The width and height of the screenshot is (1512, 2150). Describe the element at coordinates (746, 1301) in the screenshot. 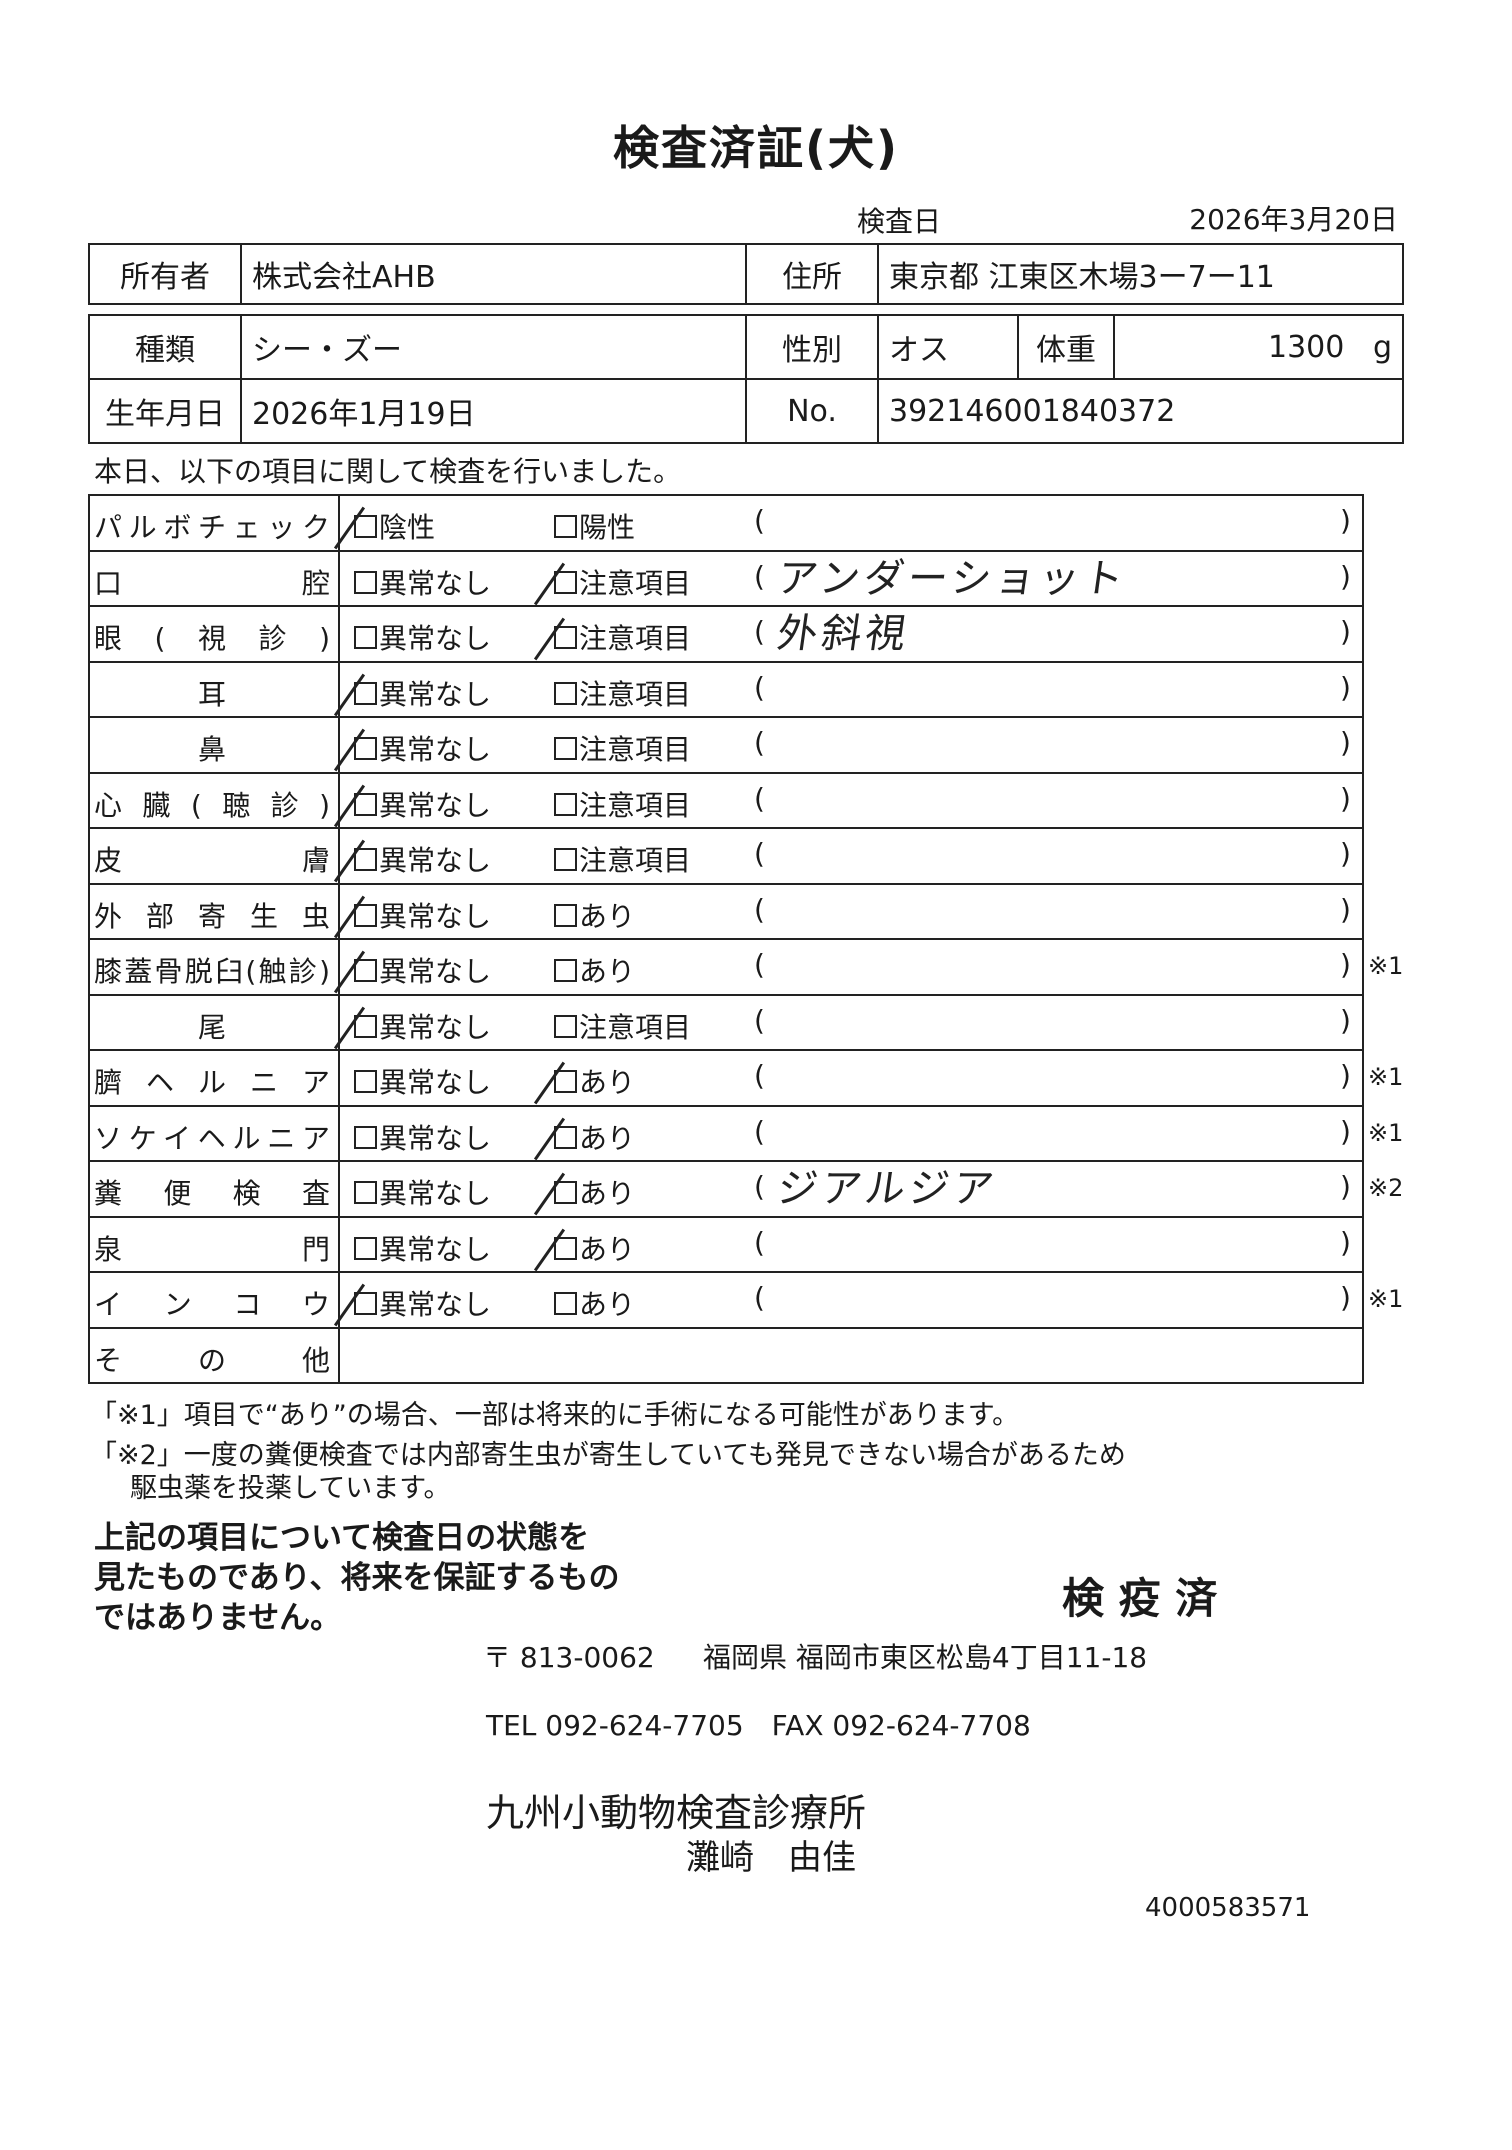

I see `check-row: インコウ 異常なし あり () ※1` at that location.